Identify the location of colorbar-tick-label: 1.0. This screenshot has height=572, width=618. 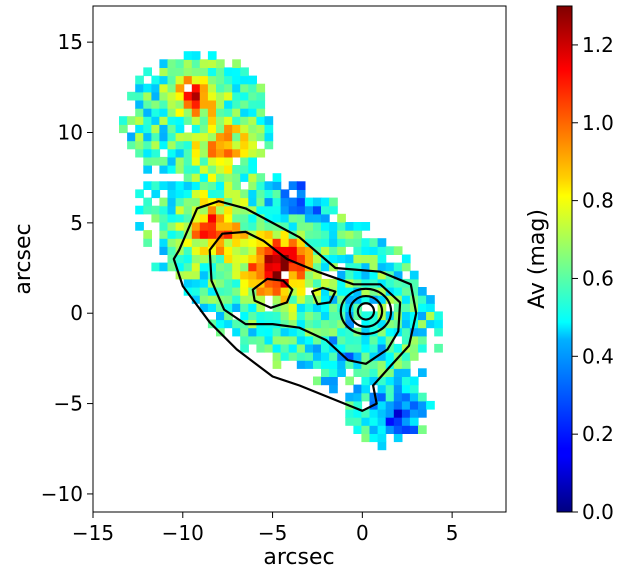
(598, 123).